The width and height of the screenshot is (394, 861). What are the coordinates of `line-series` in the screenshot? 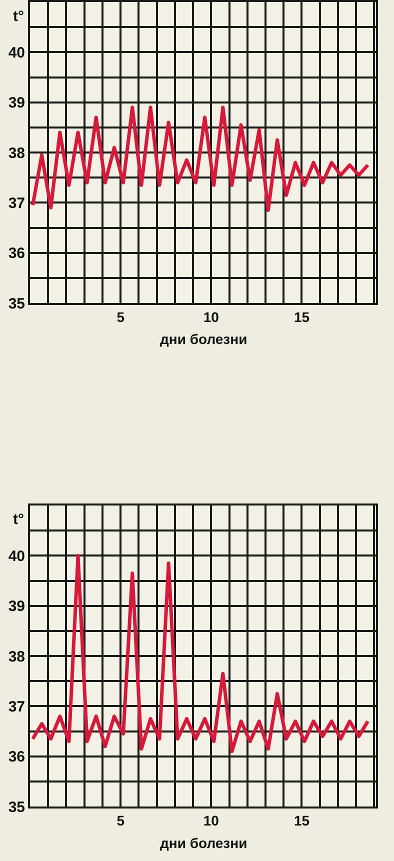 It's located at (200, 159).